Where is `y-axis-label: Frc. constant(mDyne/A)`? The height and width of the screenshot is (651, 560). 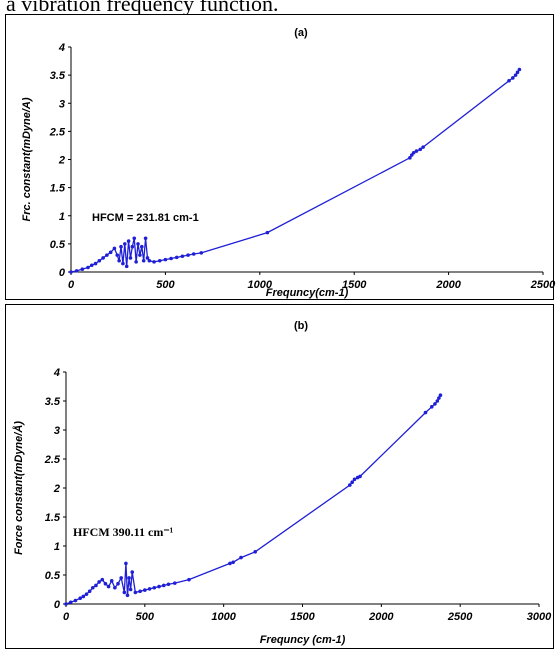 y-axis-label: Frc. constant(mDyne/A) is located at coordinates (27, 159).